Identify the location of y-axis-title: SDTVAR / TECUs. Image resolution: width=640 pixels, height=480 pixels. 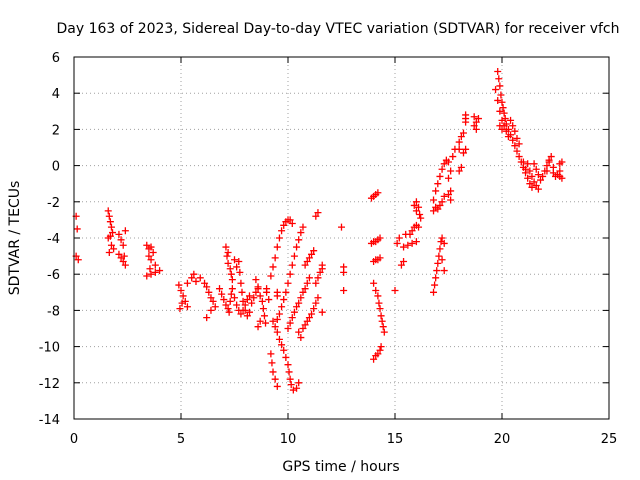
(15, 238).